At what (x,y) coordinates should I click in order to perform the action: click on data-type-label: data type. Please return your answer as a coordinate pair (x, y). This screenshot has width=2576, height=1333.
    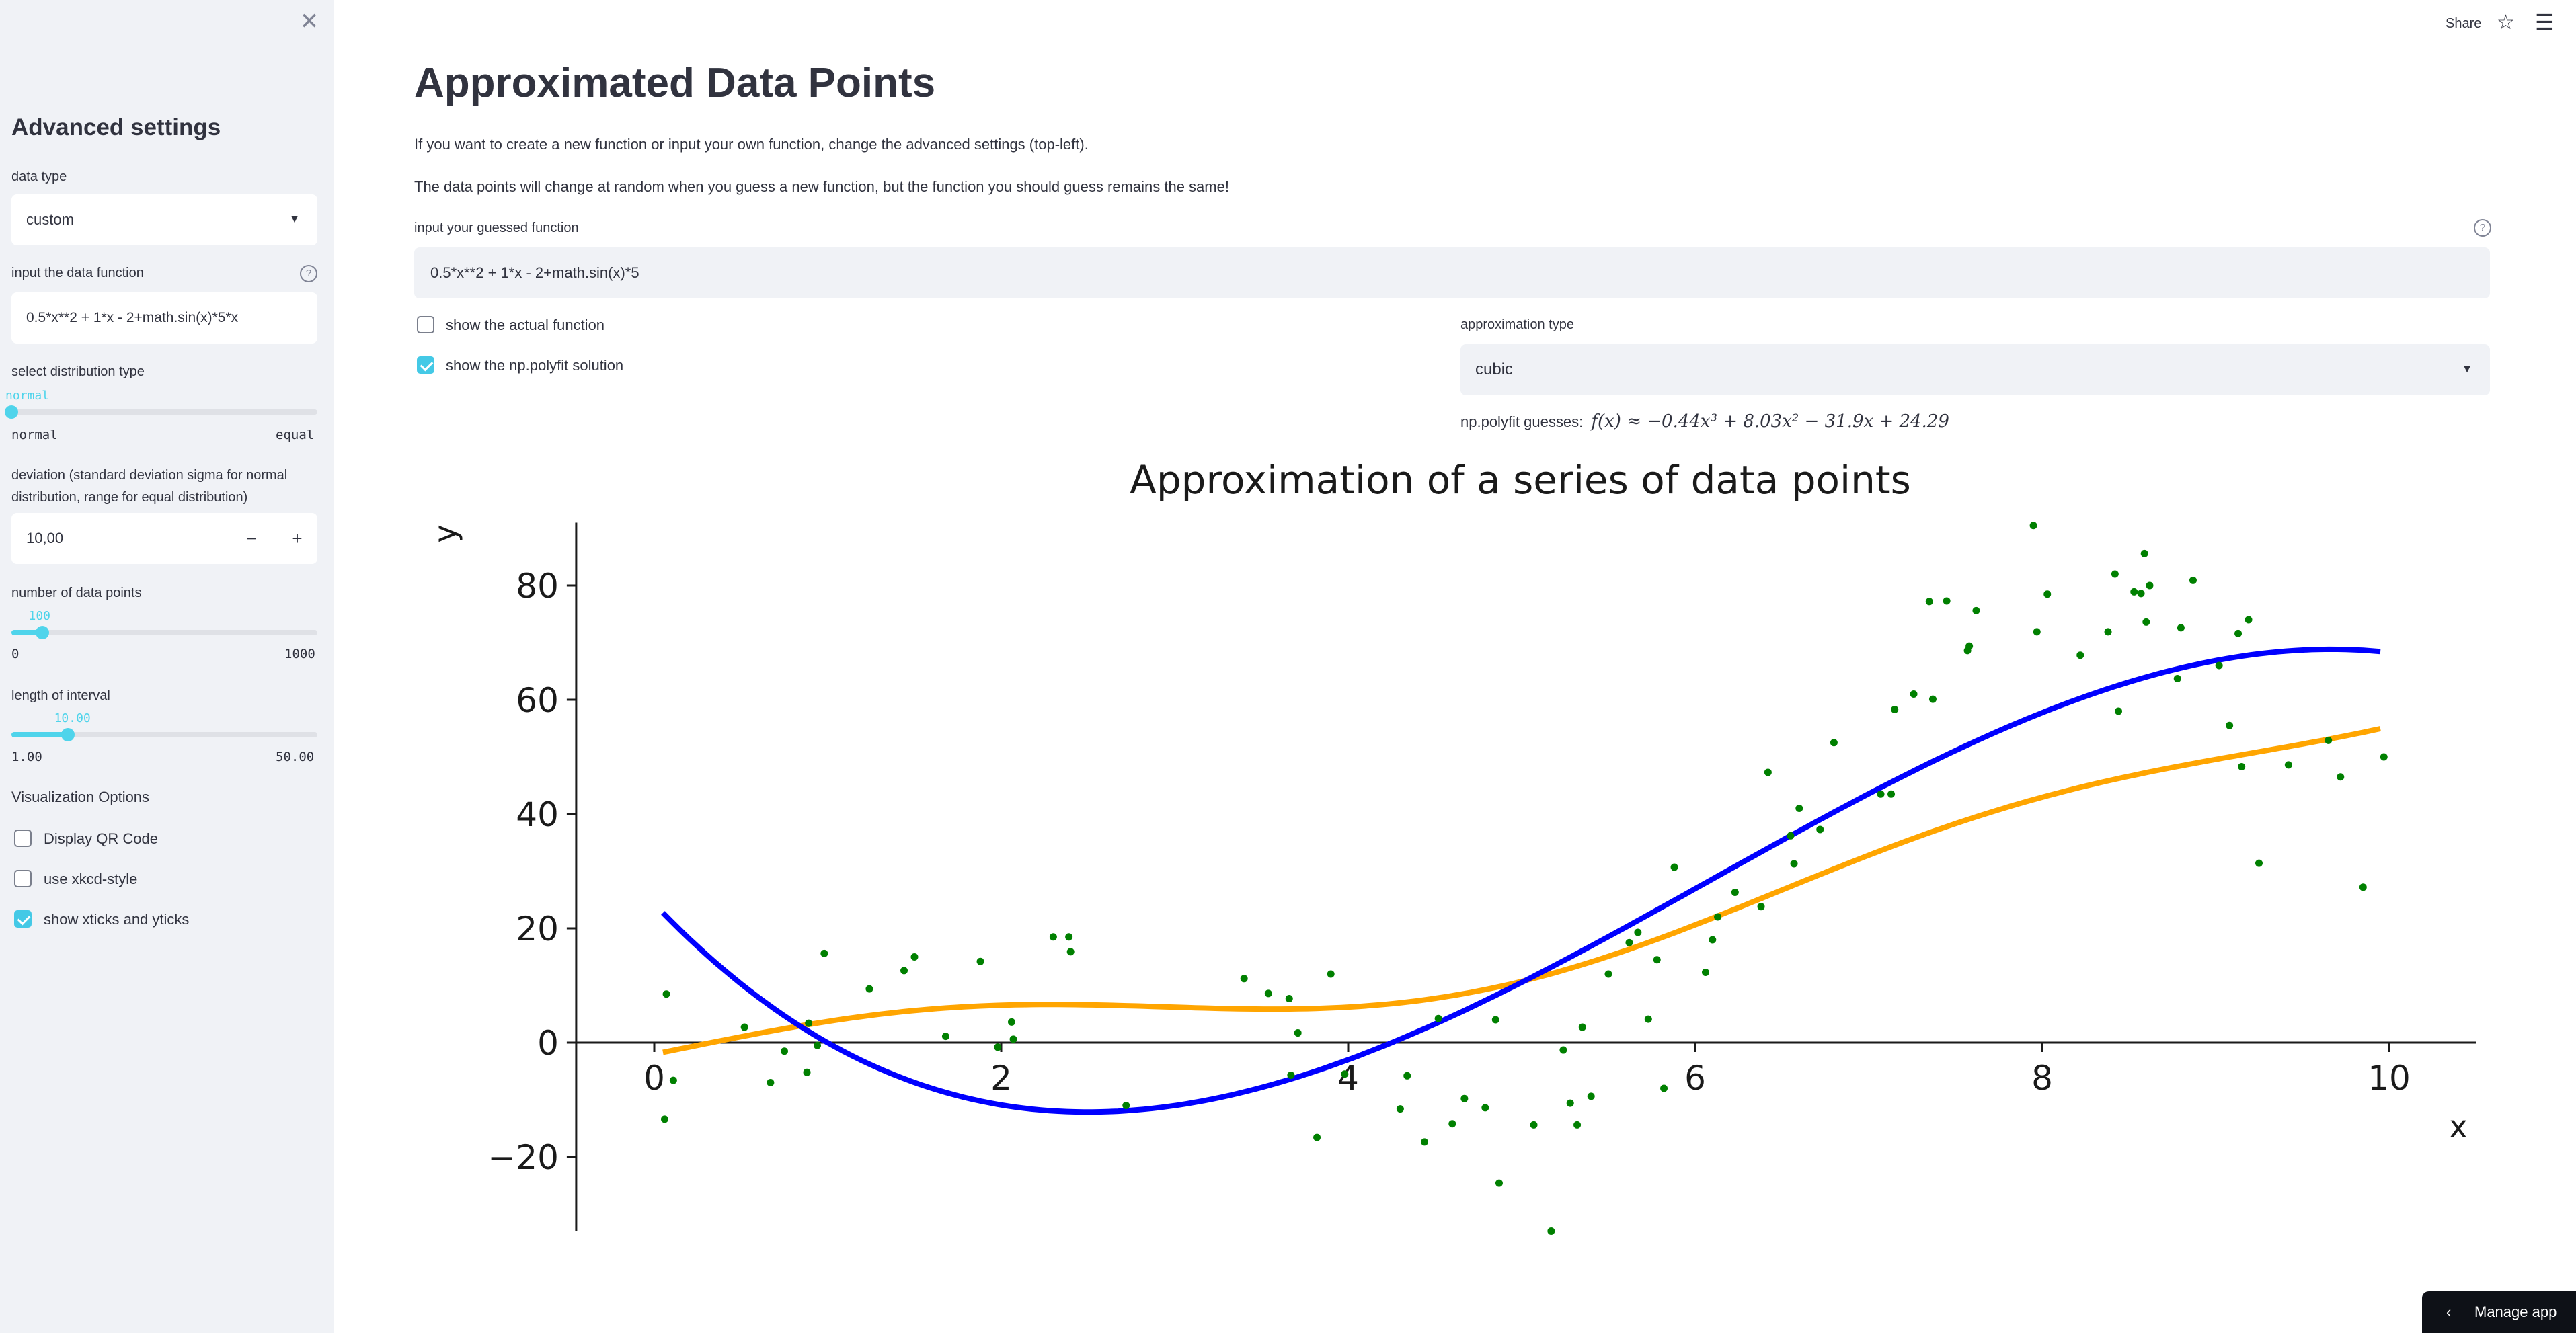
    Looking at the image, I should click on (39, 176).